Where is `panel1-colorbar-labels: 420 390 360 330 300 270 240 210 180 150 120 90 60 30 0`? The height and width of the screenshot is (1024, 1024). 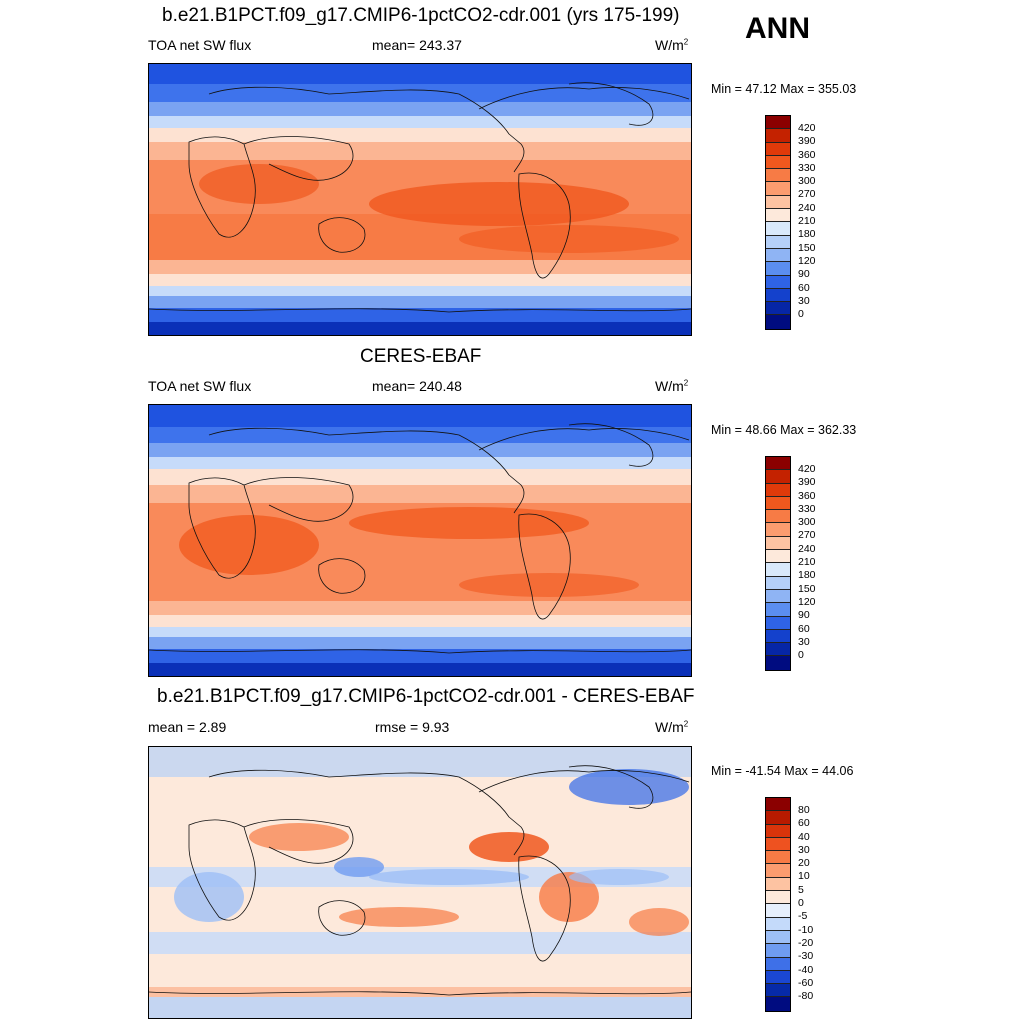 panel1-colorbar-labels: 420 390 360 330 300 270 240 210 180 150 120 90 60 30 0 is located at coordinates (807, 221).